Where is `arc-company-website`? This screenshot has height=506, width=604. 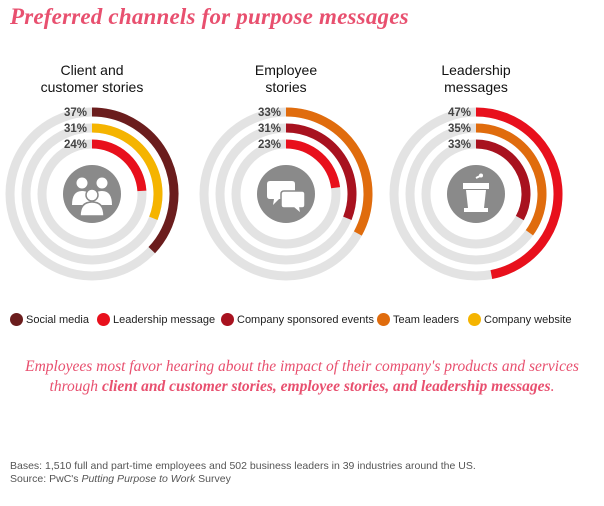 arc-company-website is located at coordinates (127, 171).